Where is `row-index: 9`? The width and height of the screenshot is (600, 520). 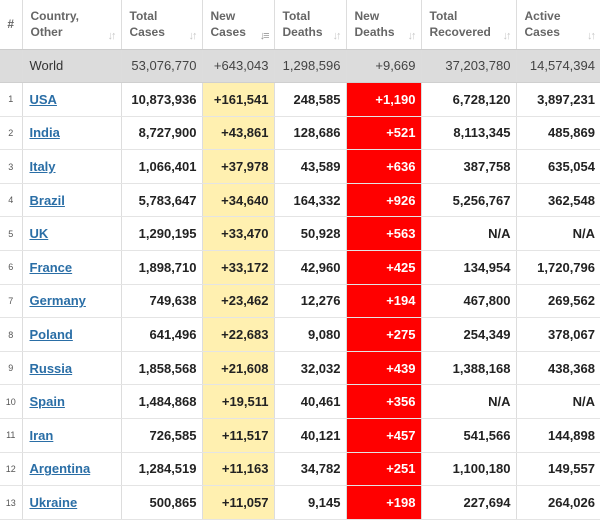 row-index: 9 is located at coordinates (11, 368).